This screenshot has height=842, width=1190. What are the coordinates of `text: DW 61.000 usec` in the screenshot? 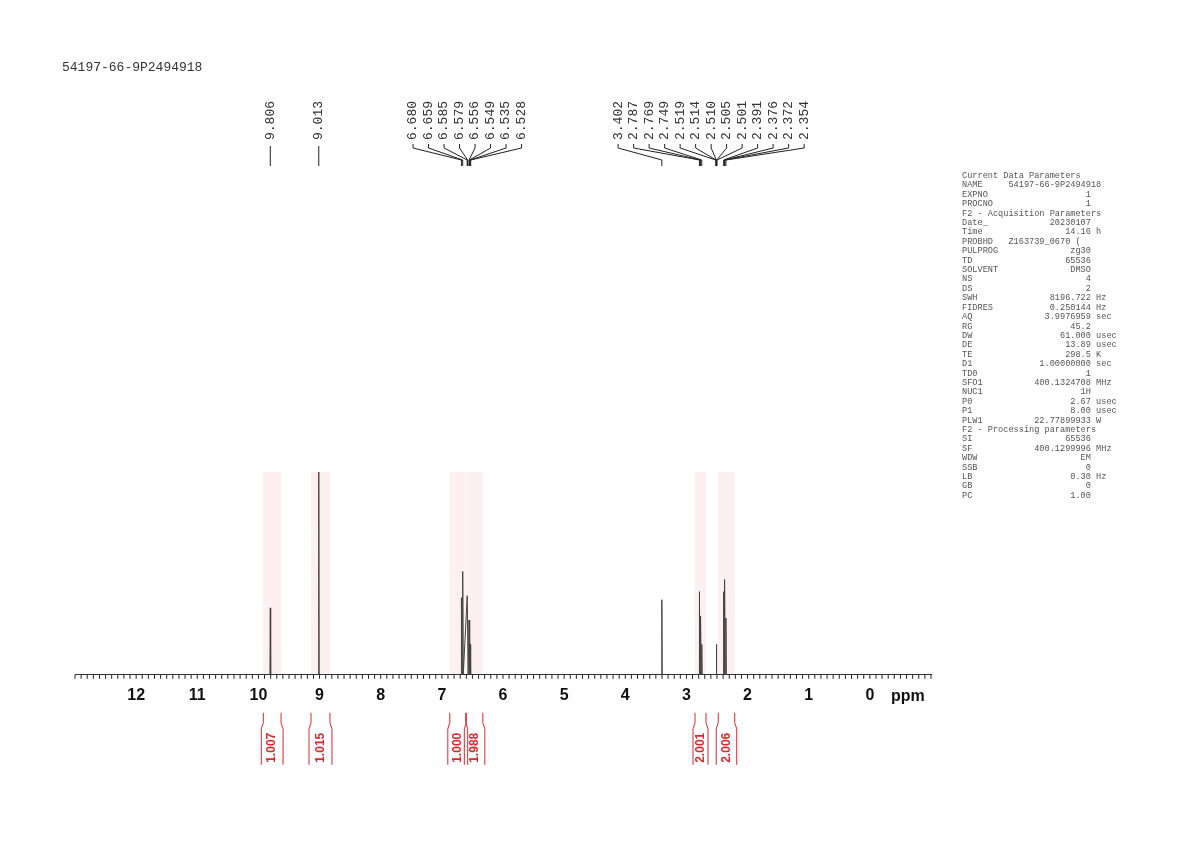 It's located at (1039, 335).